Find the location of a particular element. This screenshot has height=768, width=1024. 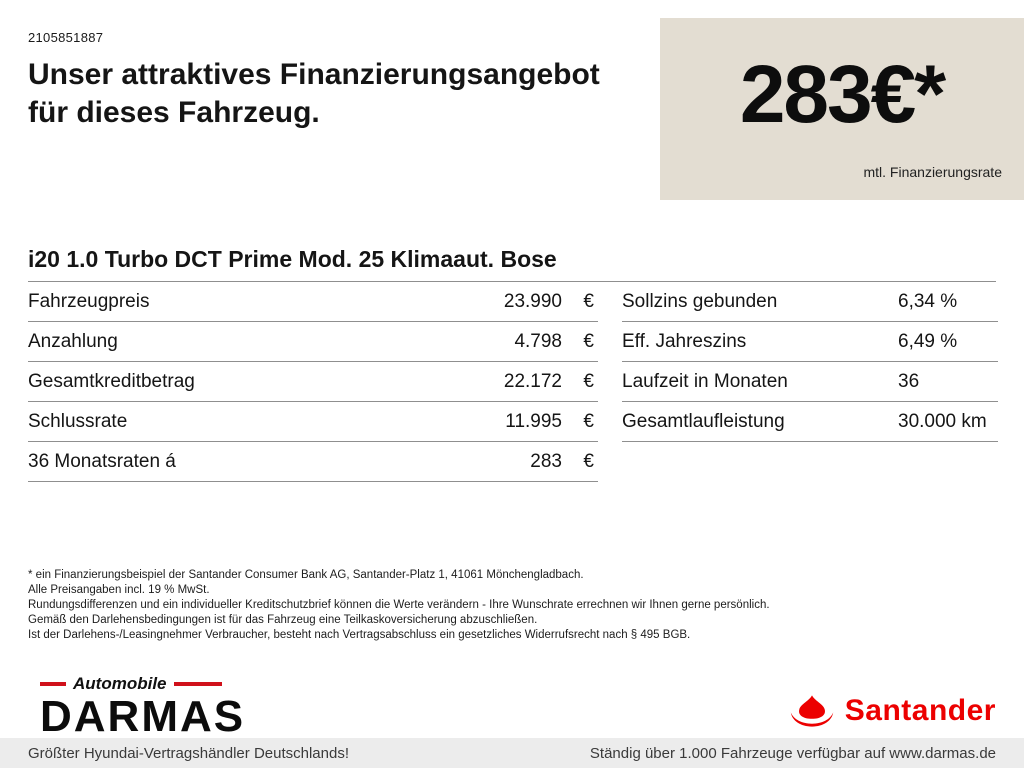

santander-flame-icon is located at coordinates (812, 711).